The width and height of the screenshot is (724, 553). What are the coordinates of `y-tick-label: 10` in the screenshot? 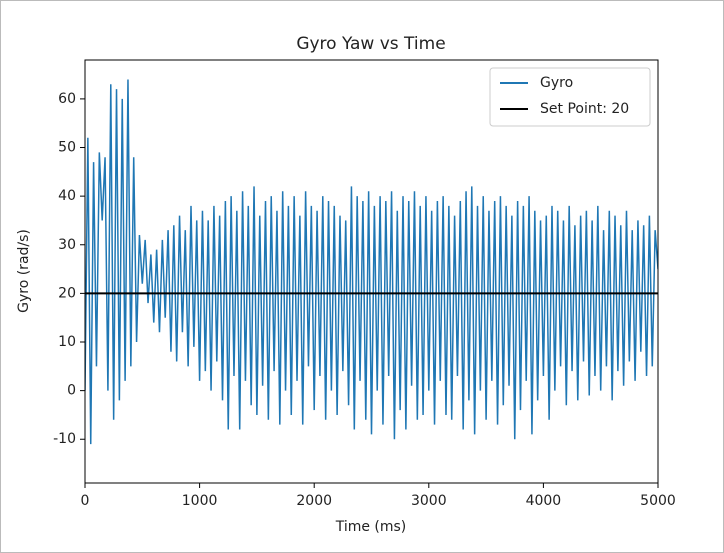 It's located at (67, 342).